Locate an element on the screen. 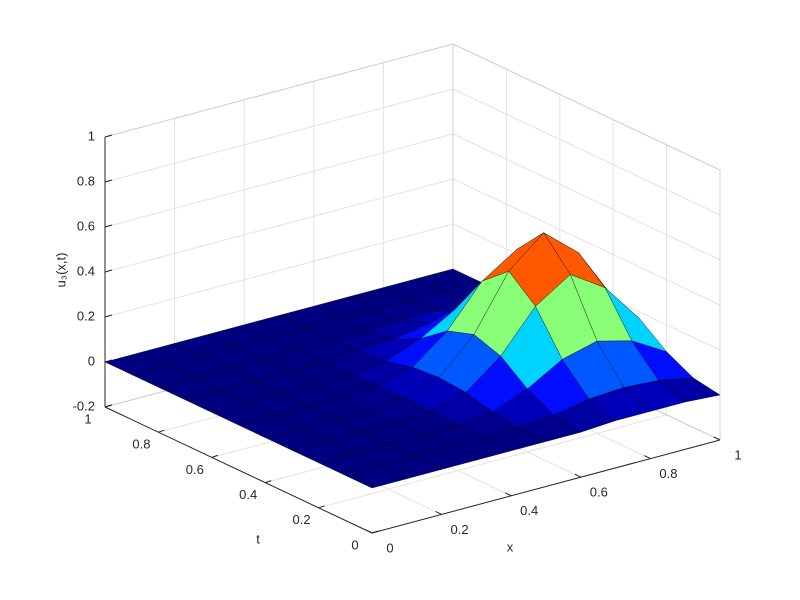 The height and width of the screenshot is (600, 800). surface-patch is located at coordinates (376, 477).